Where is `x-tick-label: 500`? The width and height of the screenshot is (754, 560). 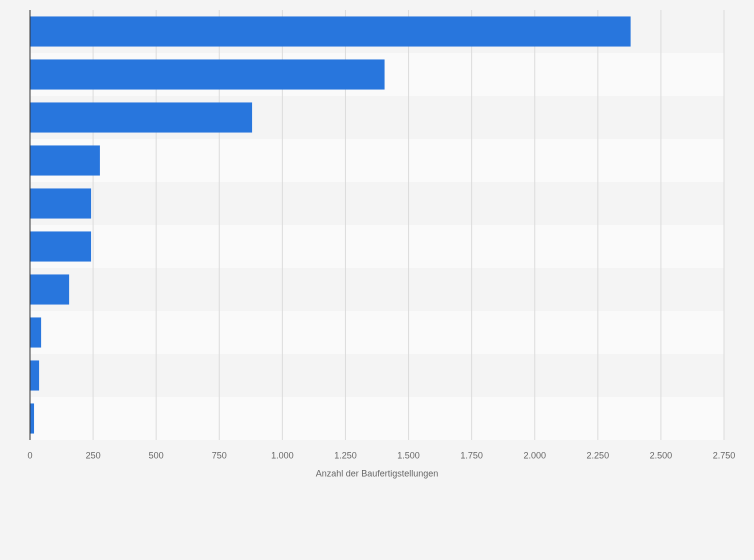 x-tick-label: 500 is located at coordinates (156, 455).